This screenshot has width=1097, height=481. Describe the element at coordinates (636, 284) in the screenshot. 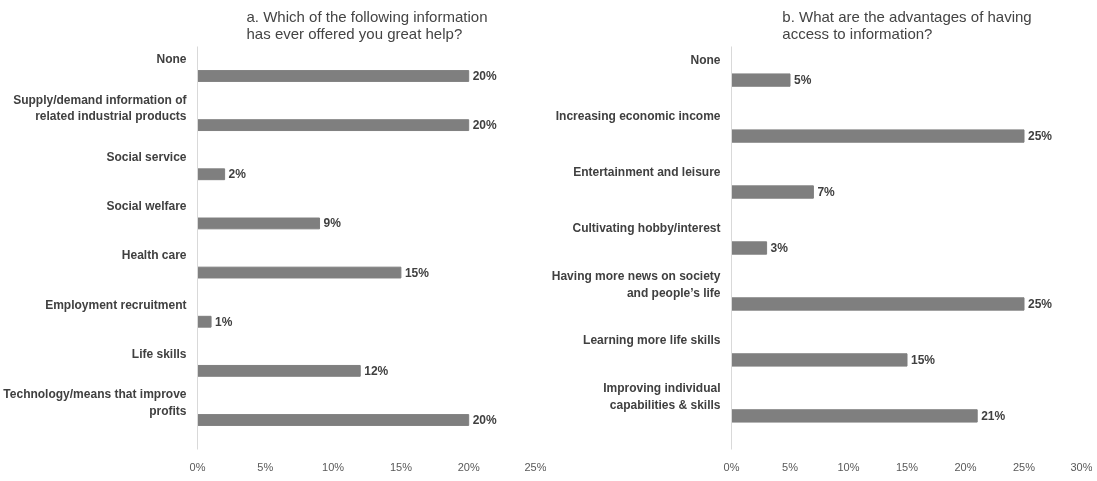

I see `y-tick-label: Having more news on society and people’s life` at that location.